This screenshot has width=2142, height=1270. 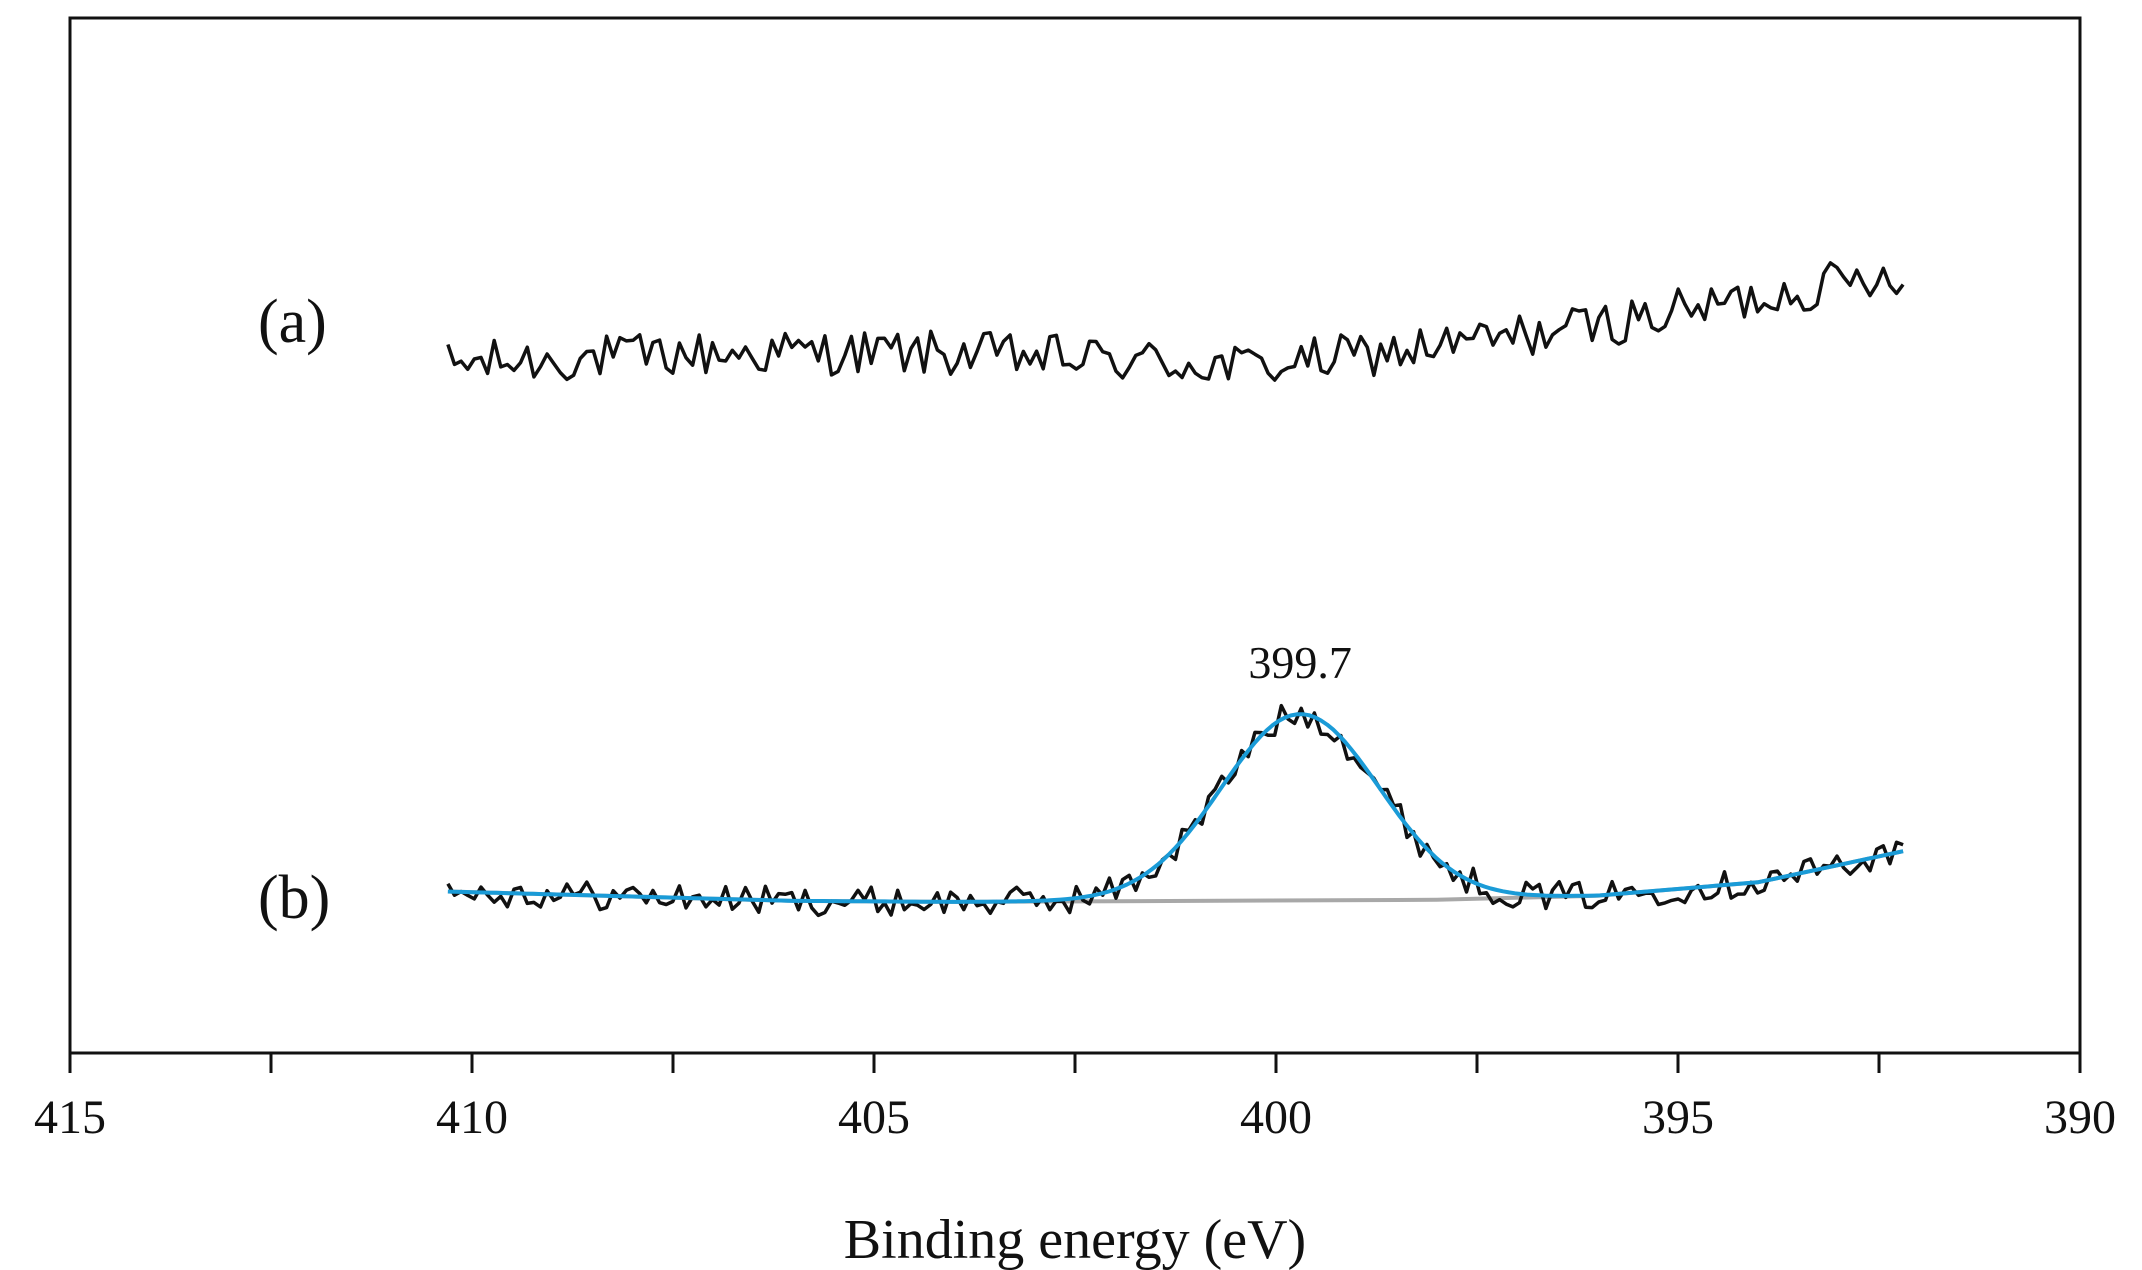 I want to click on x-tick-label: 405, so click(x=874, y=1117).